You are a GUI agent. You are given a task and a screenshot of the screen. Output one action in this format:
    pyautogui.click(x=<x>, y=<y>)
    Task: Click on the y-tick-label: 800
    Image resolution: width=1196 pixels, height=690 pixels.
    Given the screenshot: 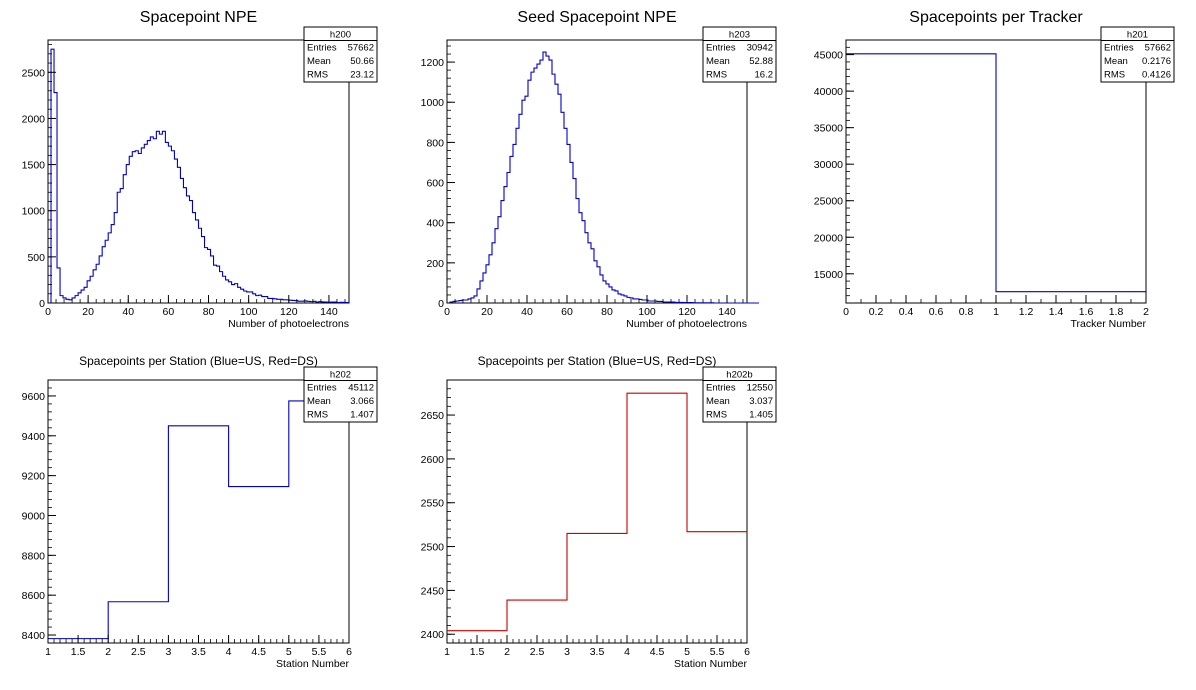 What is the action you would take?
    pyautogui.click(x=435, y=143)
    